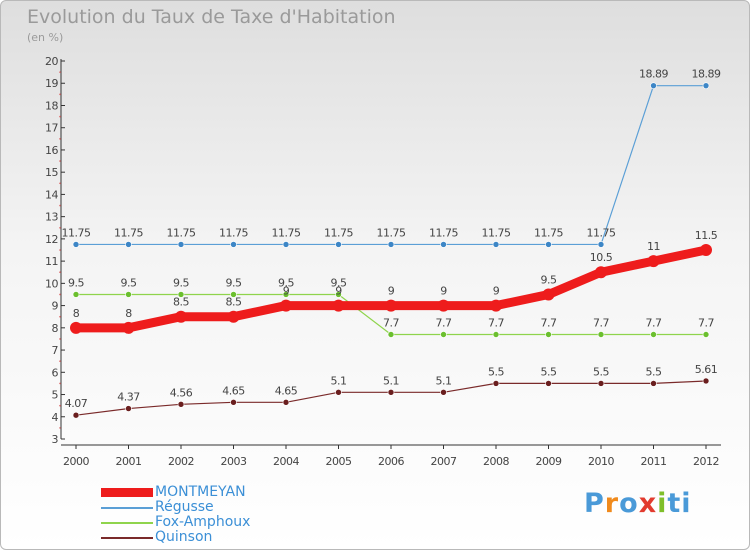 This screenshot has height=550, width=750. I want to click on x-tick-label: 2005, so click(339, 461).